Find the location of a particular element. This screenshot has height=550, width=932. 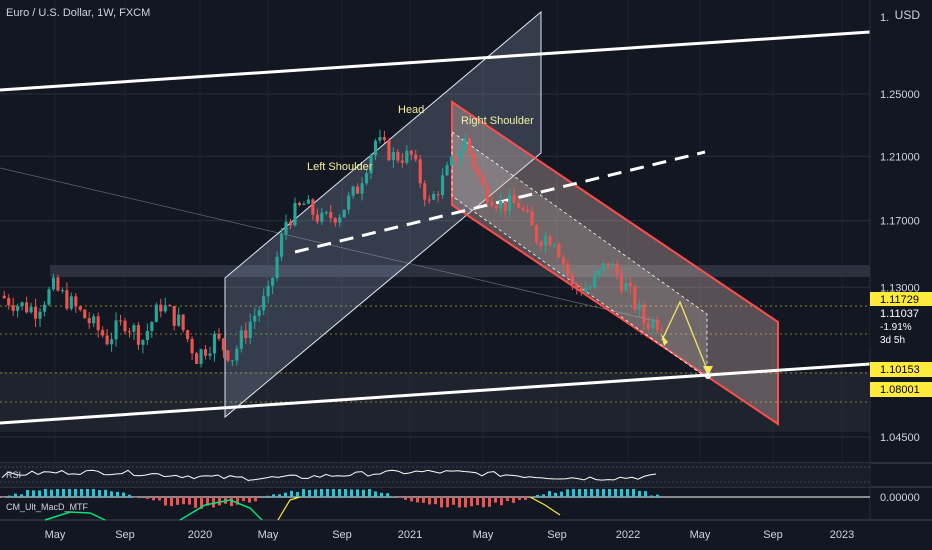

resistance-zone is located at coordinates (460, 271).